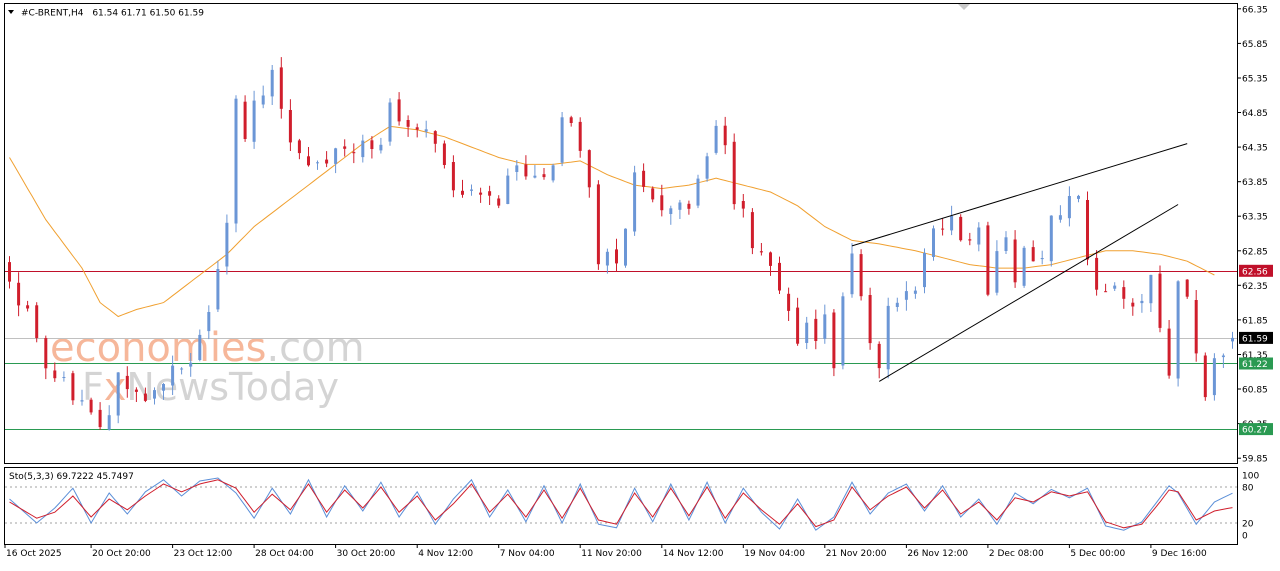 The width and height of the screenshot is (1280, 571). Describe the element at coordinates (1255, 460) in the screenshot. I see `y-tick-label: 59.85` at that location.